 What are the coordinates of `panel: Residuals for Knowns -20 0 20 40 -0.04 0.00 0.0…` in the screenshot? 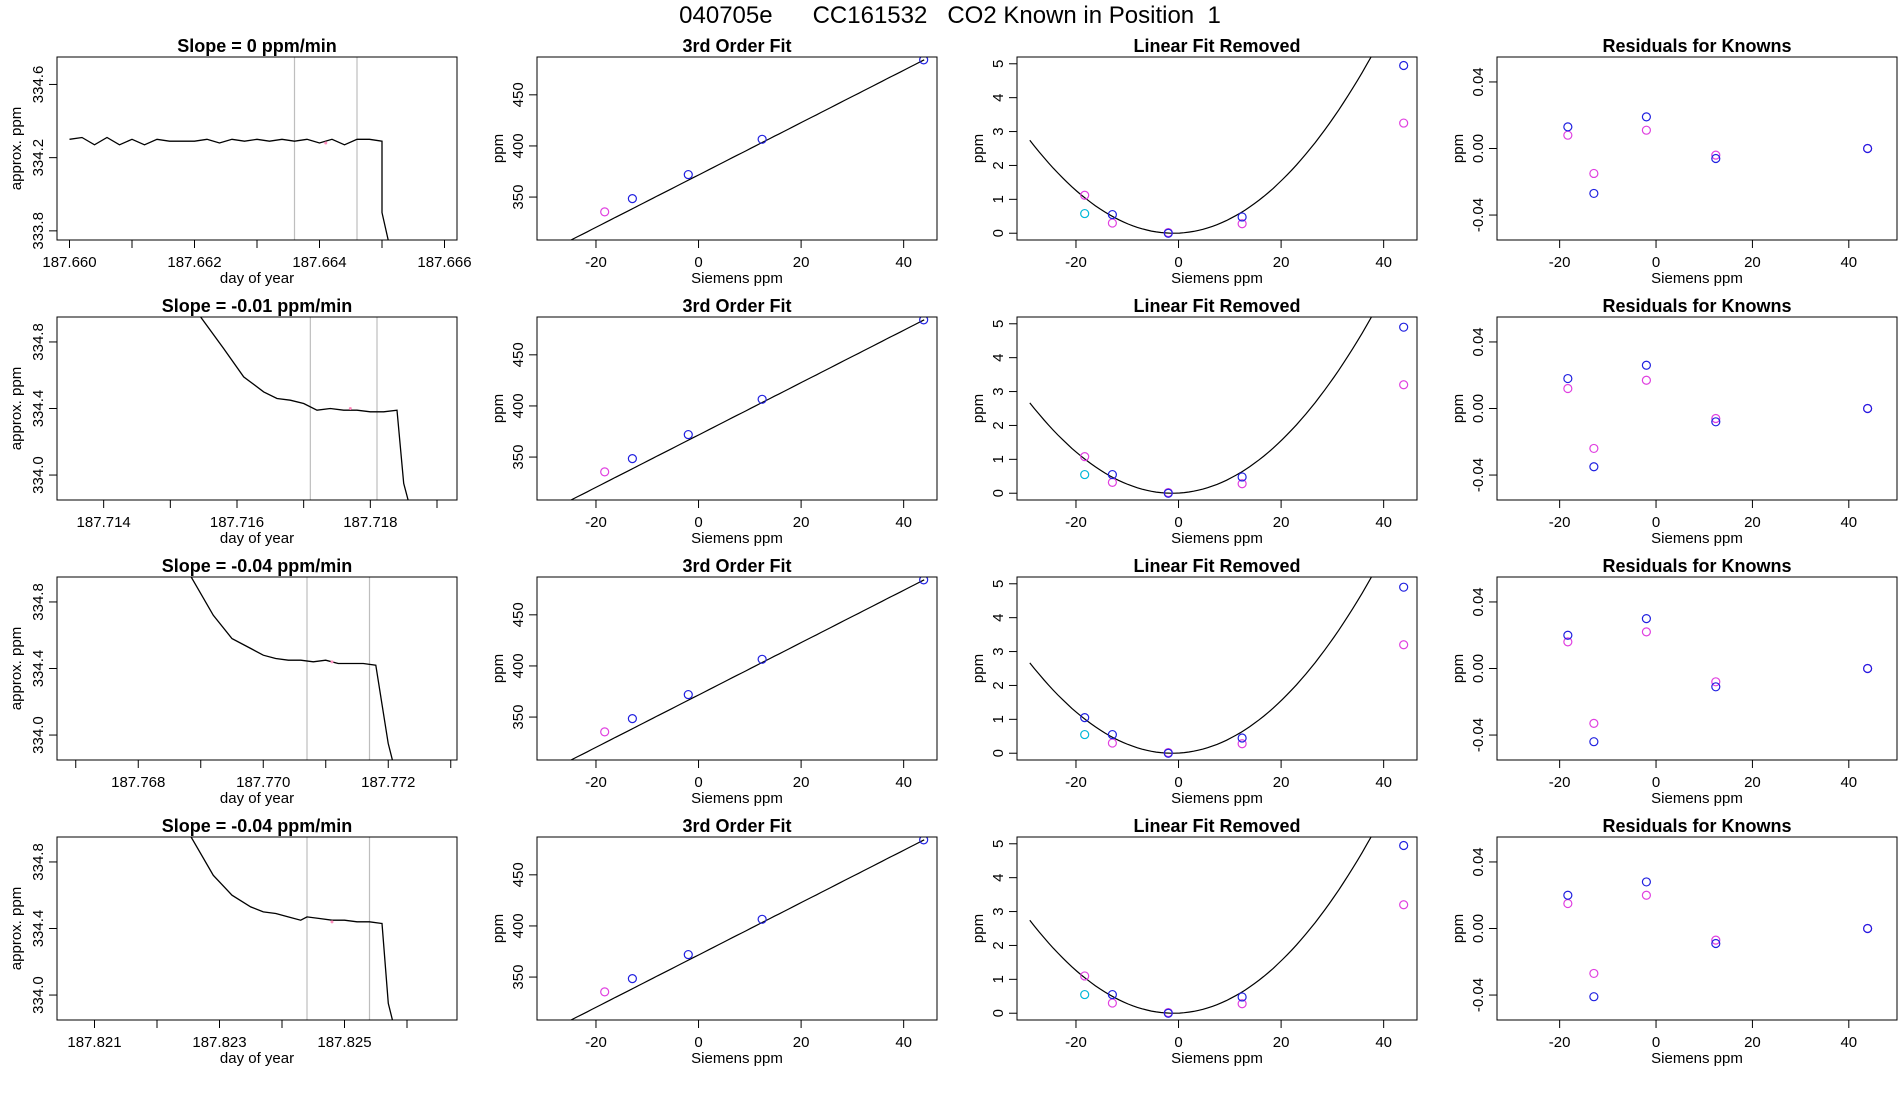 It's located at (1674, 161).